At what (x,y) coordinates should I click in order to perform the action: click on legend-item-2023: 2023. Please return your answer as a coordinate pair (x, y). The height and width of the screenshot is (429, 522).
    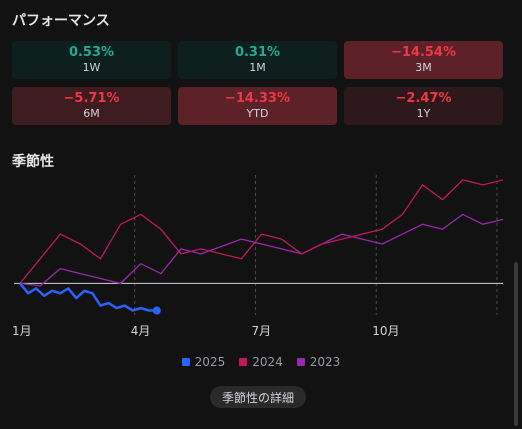
    Looking at the image, I should click on (318, 362).